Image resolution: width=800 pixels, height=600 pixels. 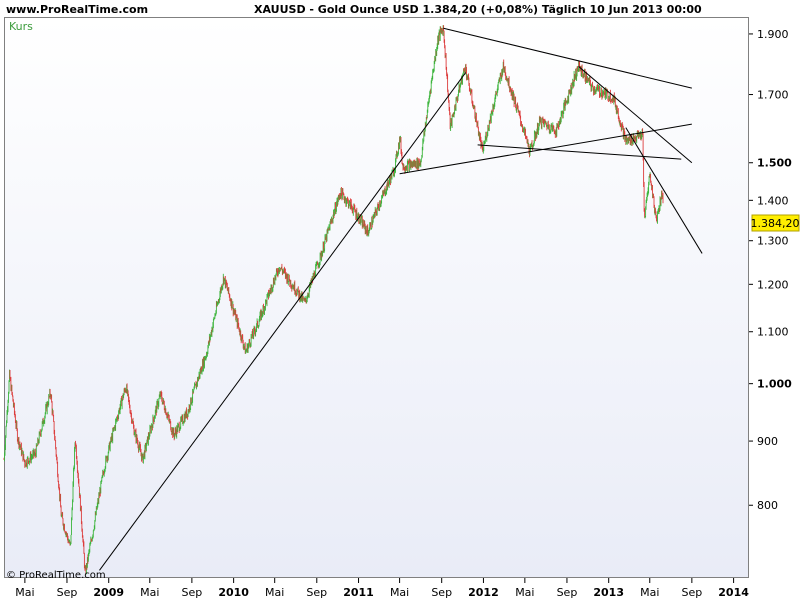 What do you see at coordinates (108, 592) in the screenshot?
I see `x-tick-label: 2009` at bounding box center [108, 592].